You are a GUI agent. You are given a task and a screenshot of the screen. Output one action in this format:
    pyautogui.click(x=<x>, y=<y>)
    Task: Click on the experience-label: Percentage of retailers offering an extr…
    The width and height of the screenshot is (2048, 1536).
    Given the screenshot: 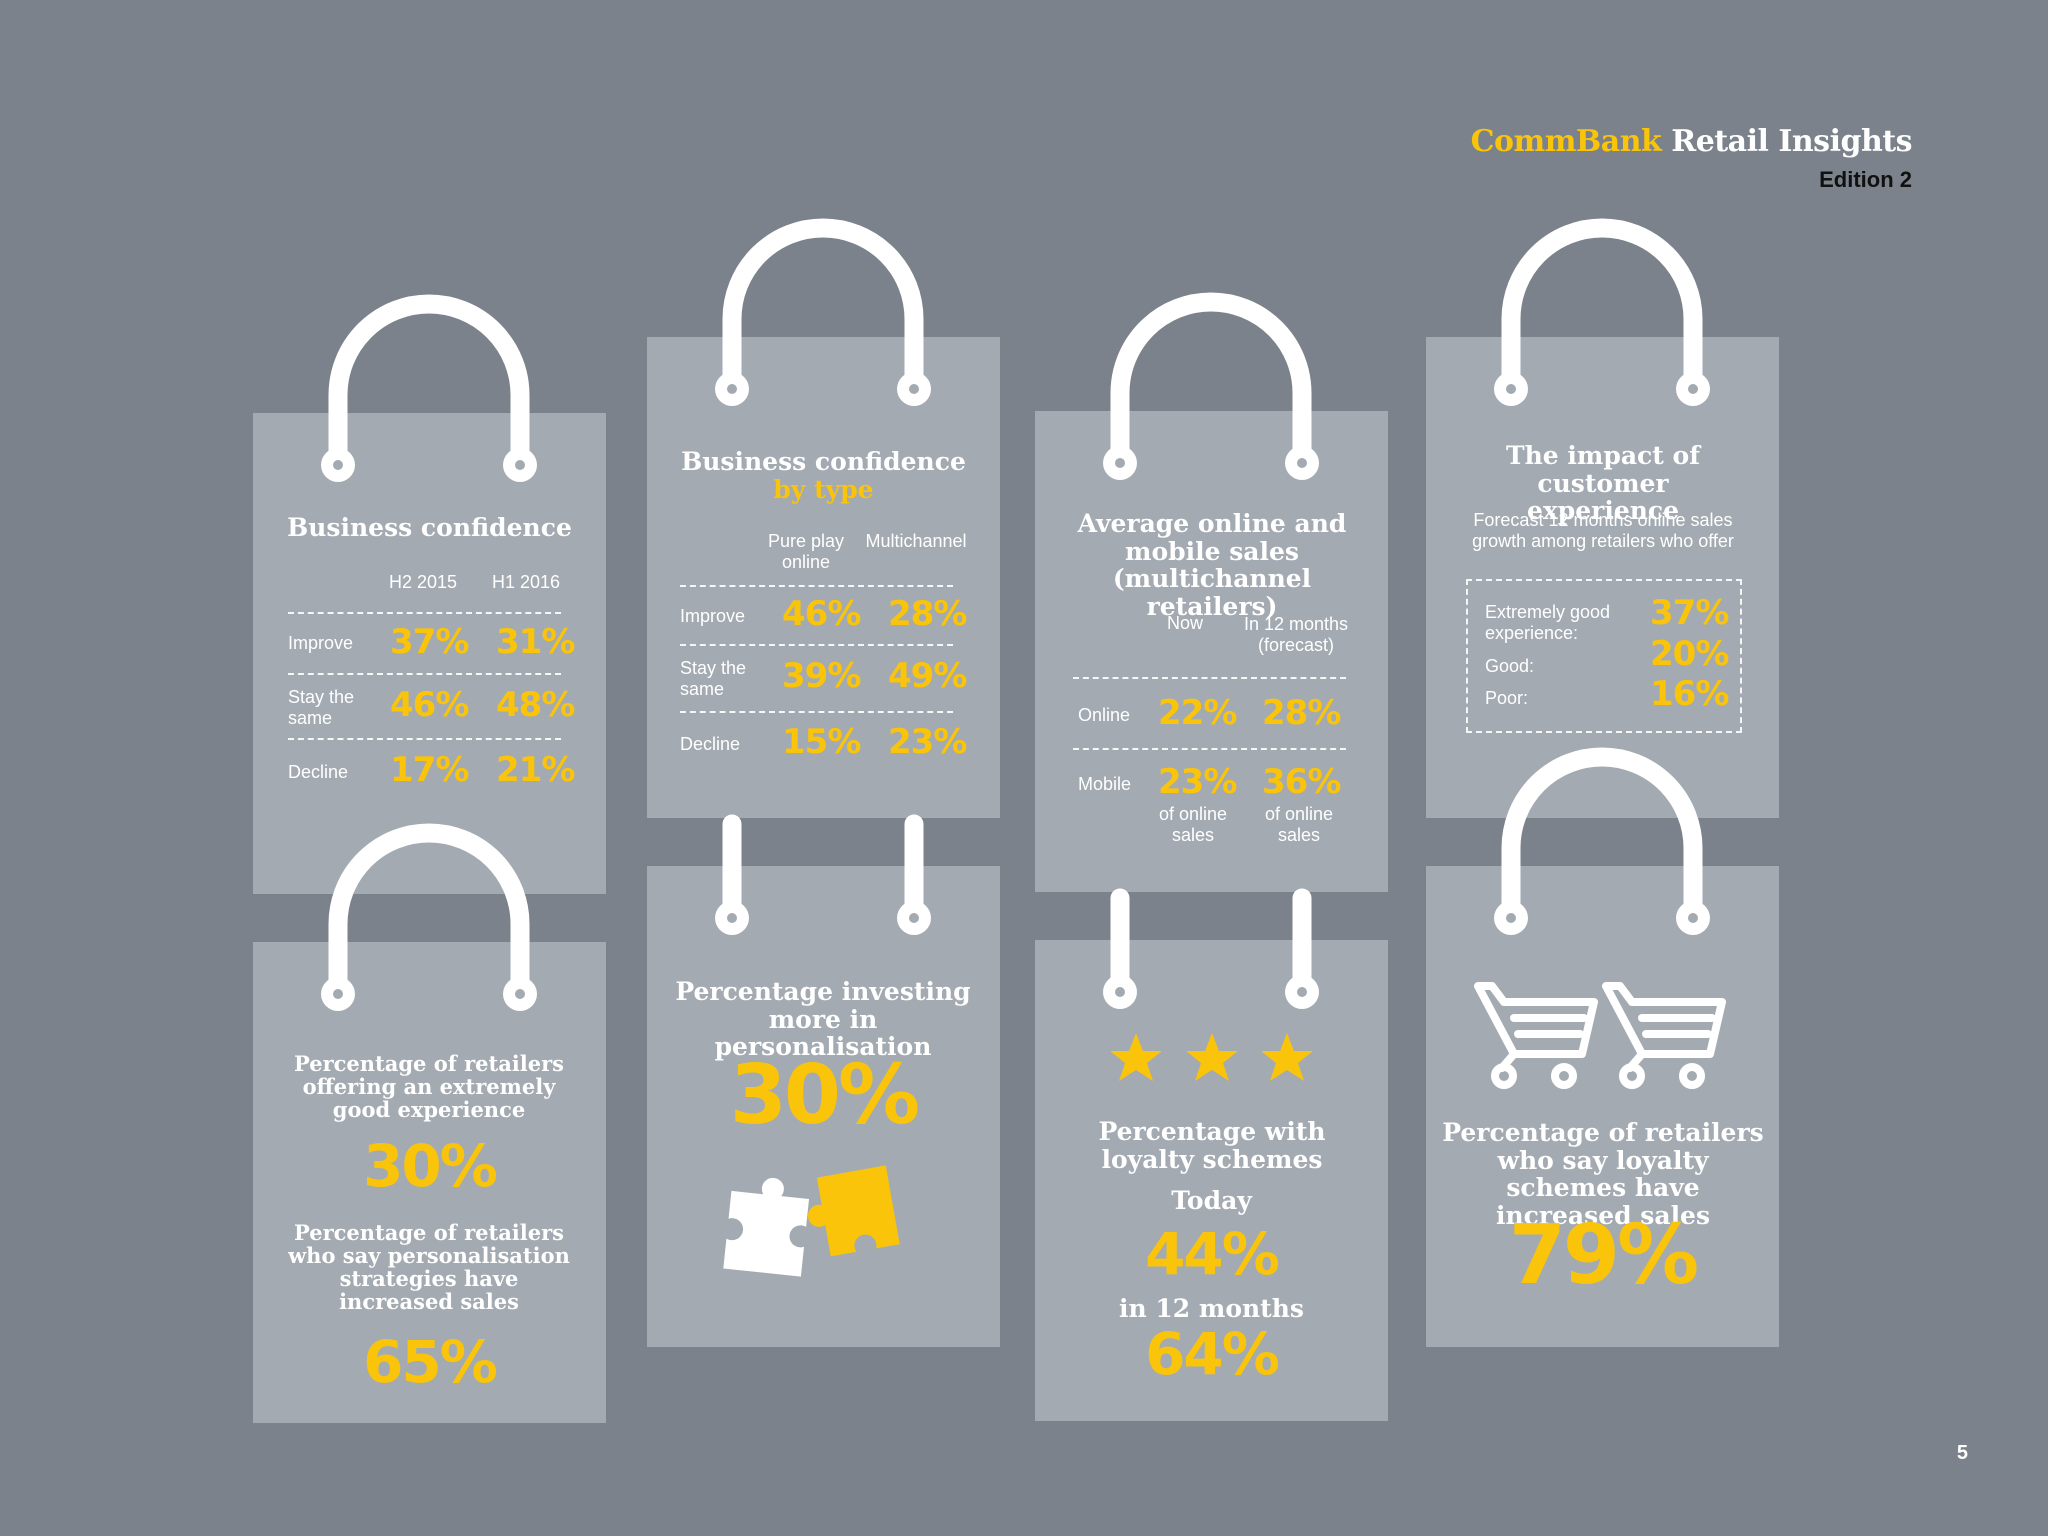 What is the action you would take?
    pyautogui.click(x=429, y=1087)
    